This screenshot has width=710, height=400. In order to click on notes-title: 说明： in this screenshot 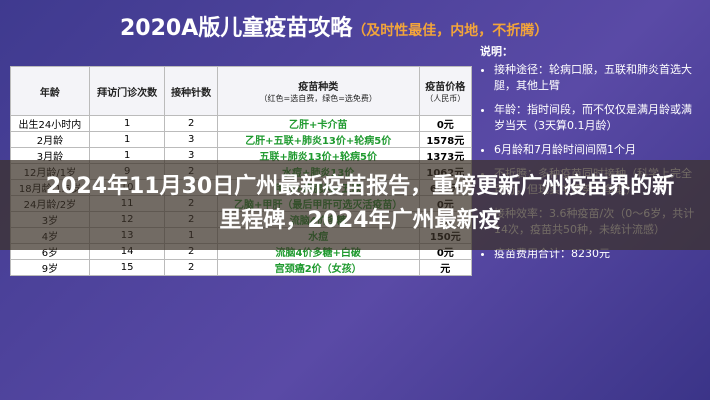, I will do `click(496, 51)`.